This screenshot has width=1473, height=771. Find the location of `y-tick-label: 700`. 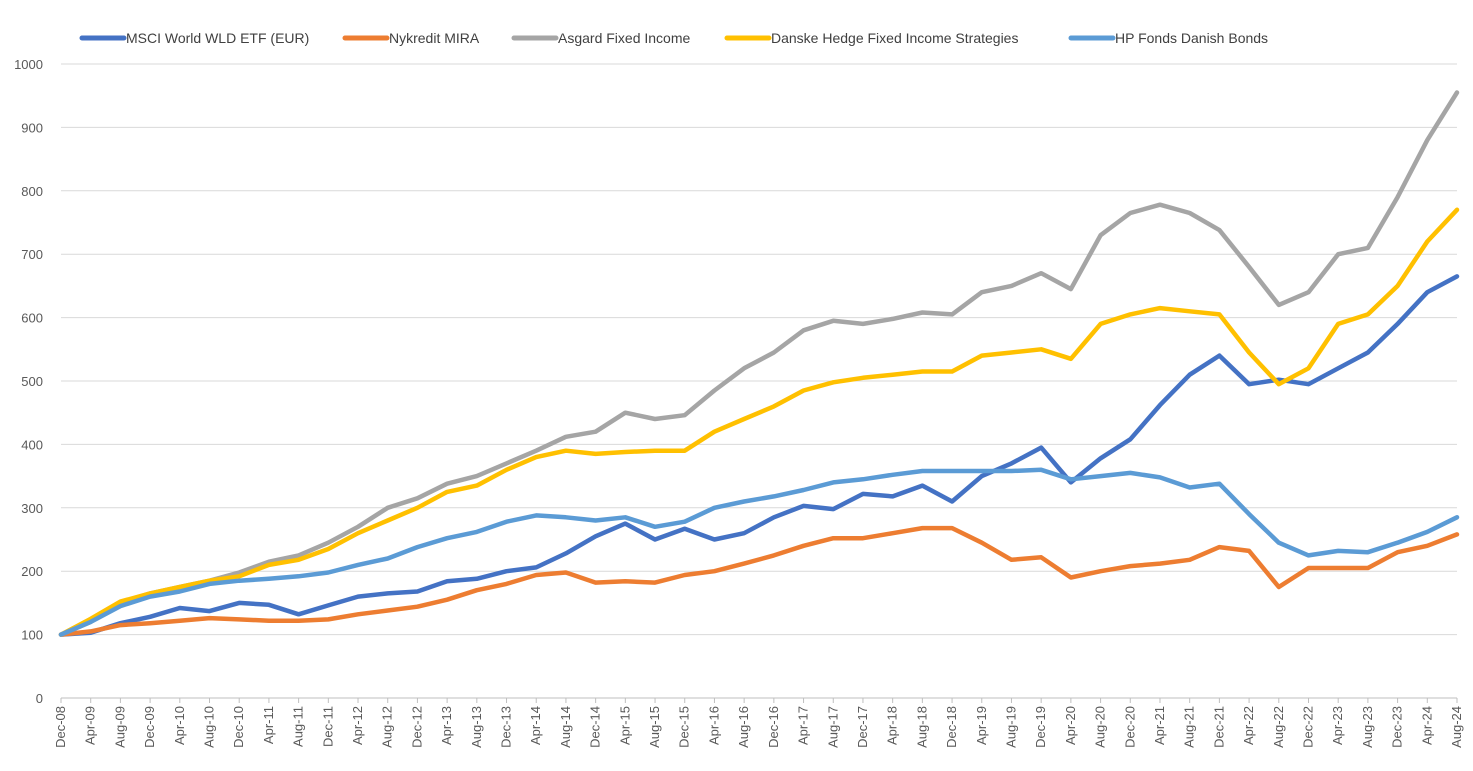

y-tick-label: 700 is located at coordinates (32, 254).